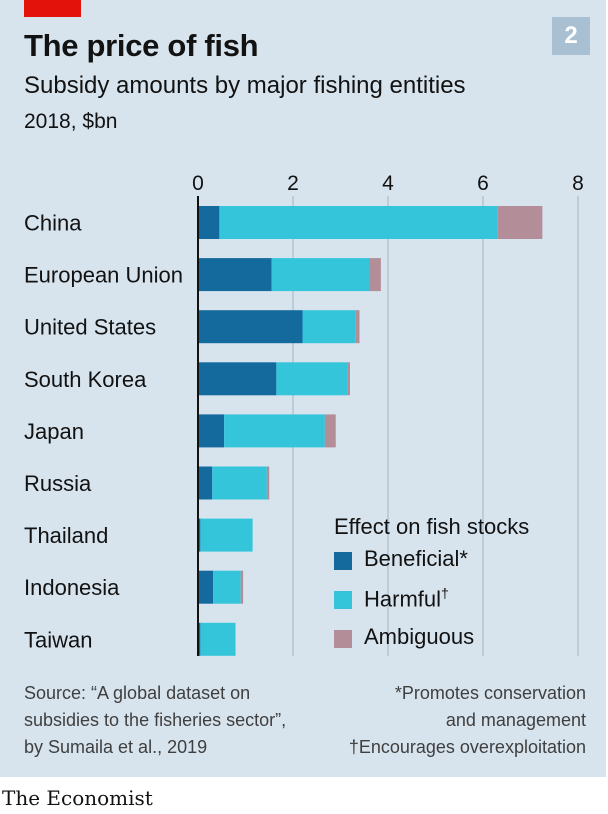  What do you see at coordinates (116, 747) in the screenshot?
I see `source-line: by Sumaila et al., 2019` at bounding box center [116, 747].